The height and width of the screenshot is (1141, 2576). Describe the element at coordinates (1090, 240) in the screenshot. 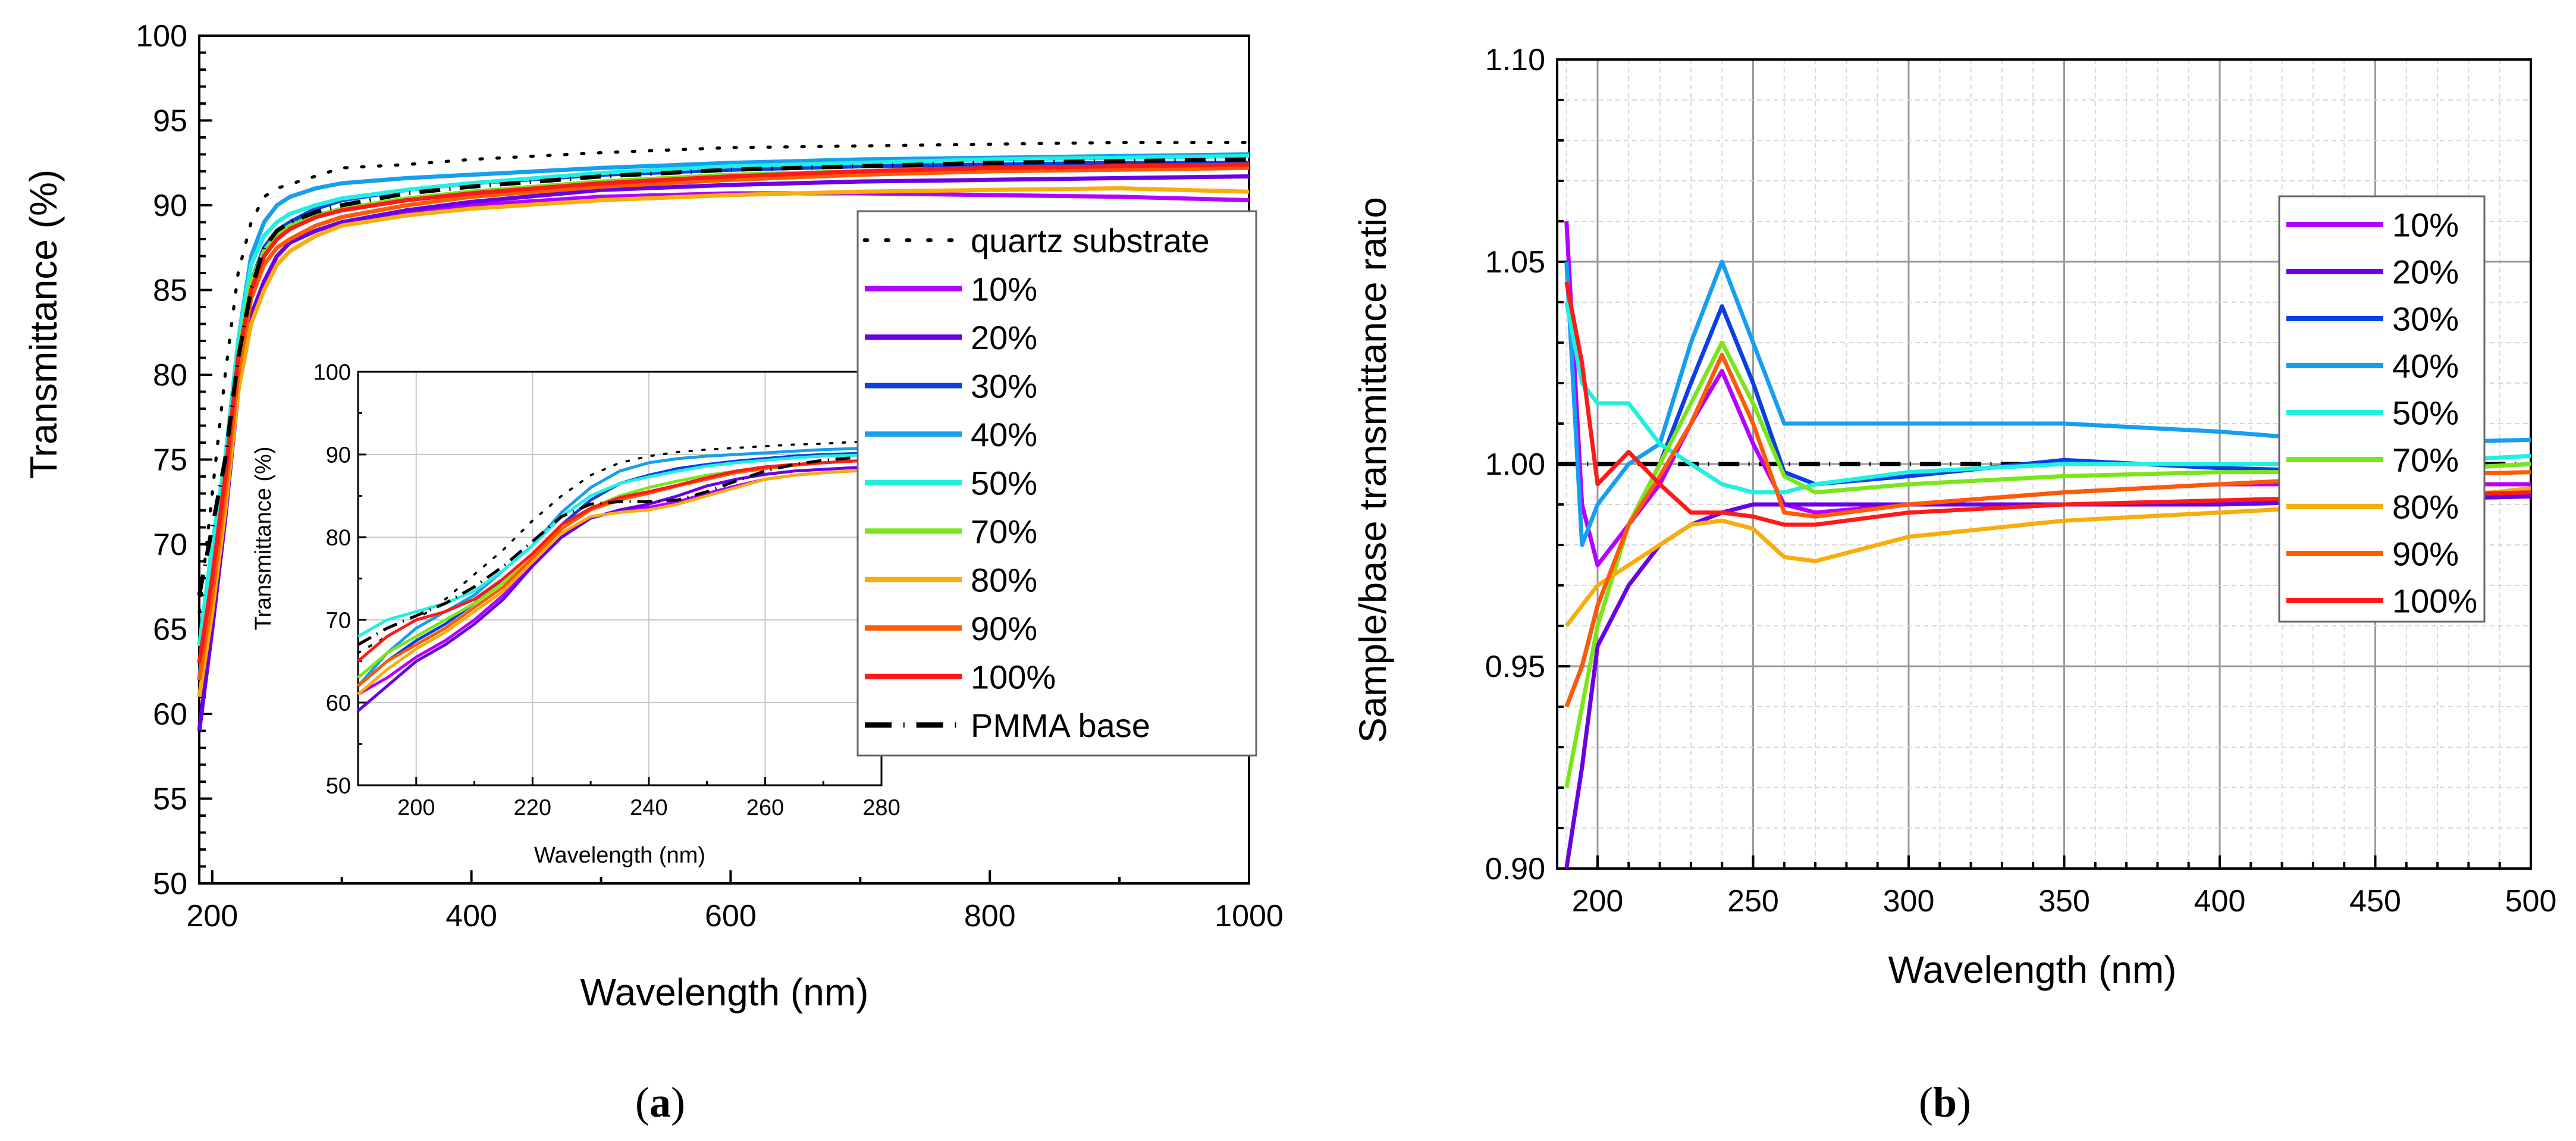

I see `chart-a-legend-label: quartz substrate` at that location.